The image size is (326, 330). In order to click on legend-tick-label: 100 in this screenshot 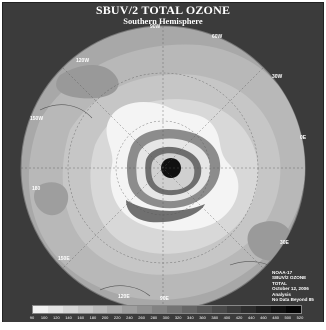, I will do `click(44, 317)`.